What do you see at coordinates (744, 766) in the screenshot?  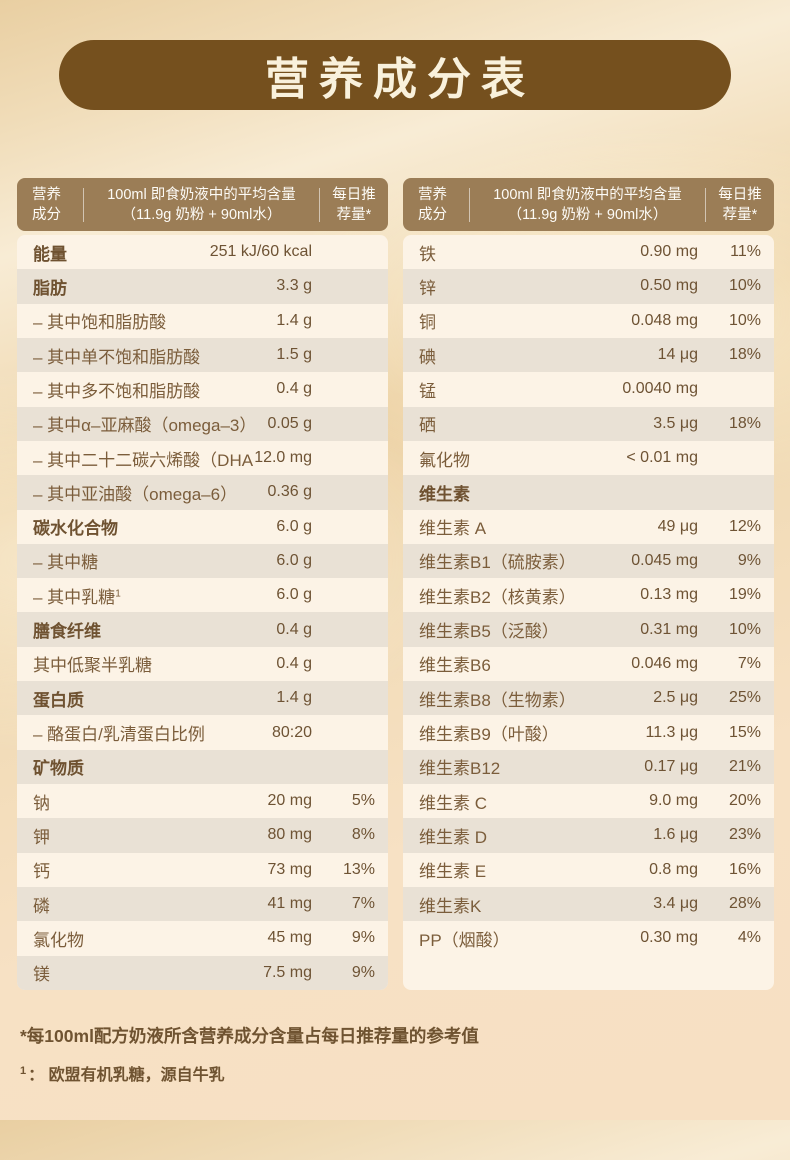 I see `nutrient-daily-percent: 21%` at bounding box center [744, 766].